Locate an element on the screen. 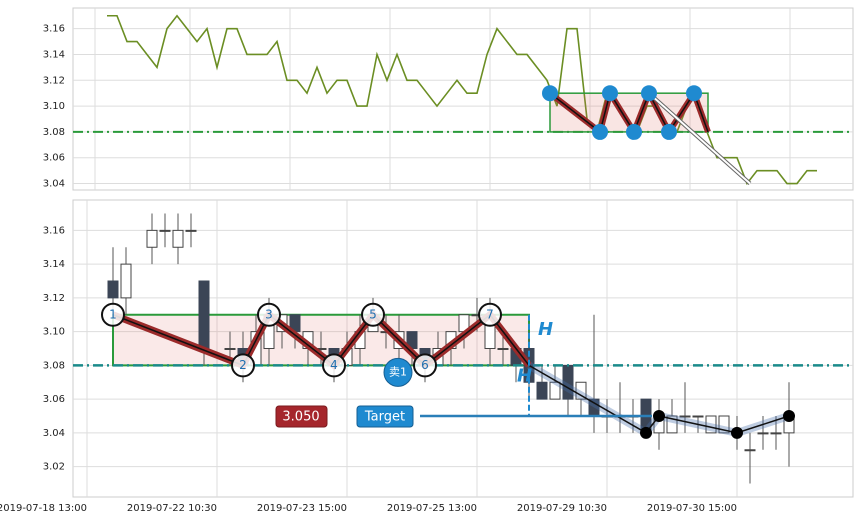 The height and width of the screenshot is (520, 860). pattern-label: 2 is located at coordinates (243, 365).